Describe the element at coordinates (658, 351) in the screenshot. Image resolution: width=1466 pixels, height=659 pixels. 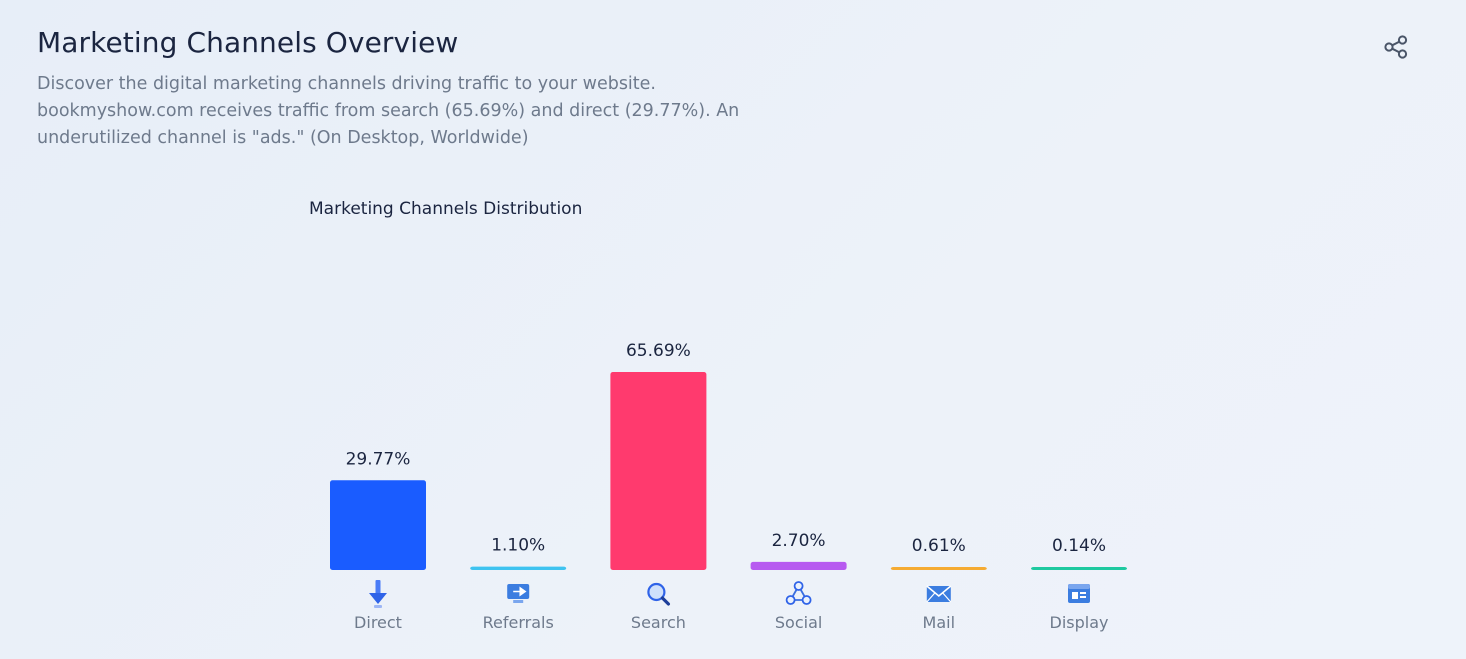
I see `bar-value-label: 65.69%` at that location.